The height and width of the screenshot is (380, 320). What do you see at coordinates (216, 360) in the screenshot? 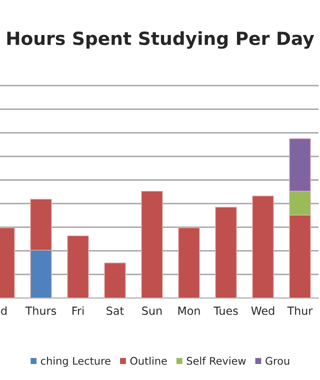
I see `legend-label: Self Review` at bounding box center [216, 360].